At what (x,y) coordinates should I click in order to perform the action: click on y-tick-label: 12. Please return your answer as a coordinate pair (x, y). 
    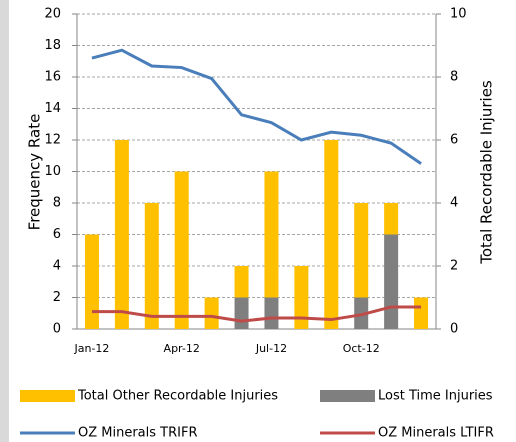
    Looking at the image, I should click on (52, 140).